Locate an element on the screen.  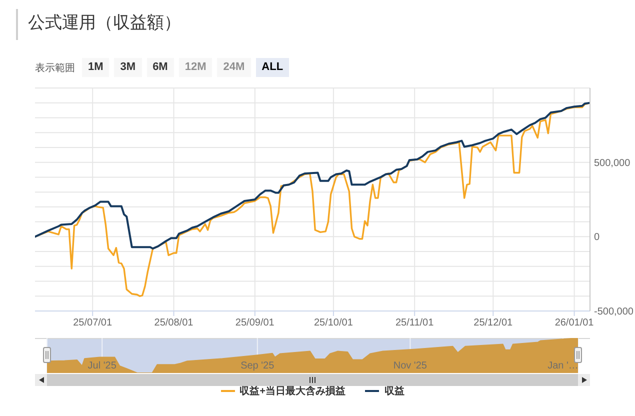
x-tick-label: 25/10/01 is located at coordinates (334, 323).